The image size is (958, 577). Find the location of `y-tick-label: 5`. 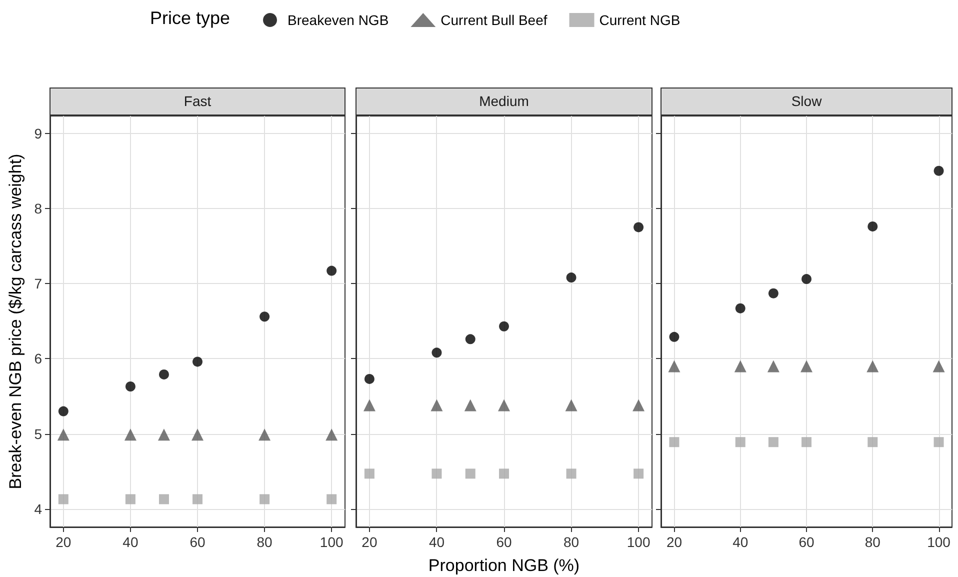

y-tick-label: 5 is located at coordinates (38, 434).